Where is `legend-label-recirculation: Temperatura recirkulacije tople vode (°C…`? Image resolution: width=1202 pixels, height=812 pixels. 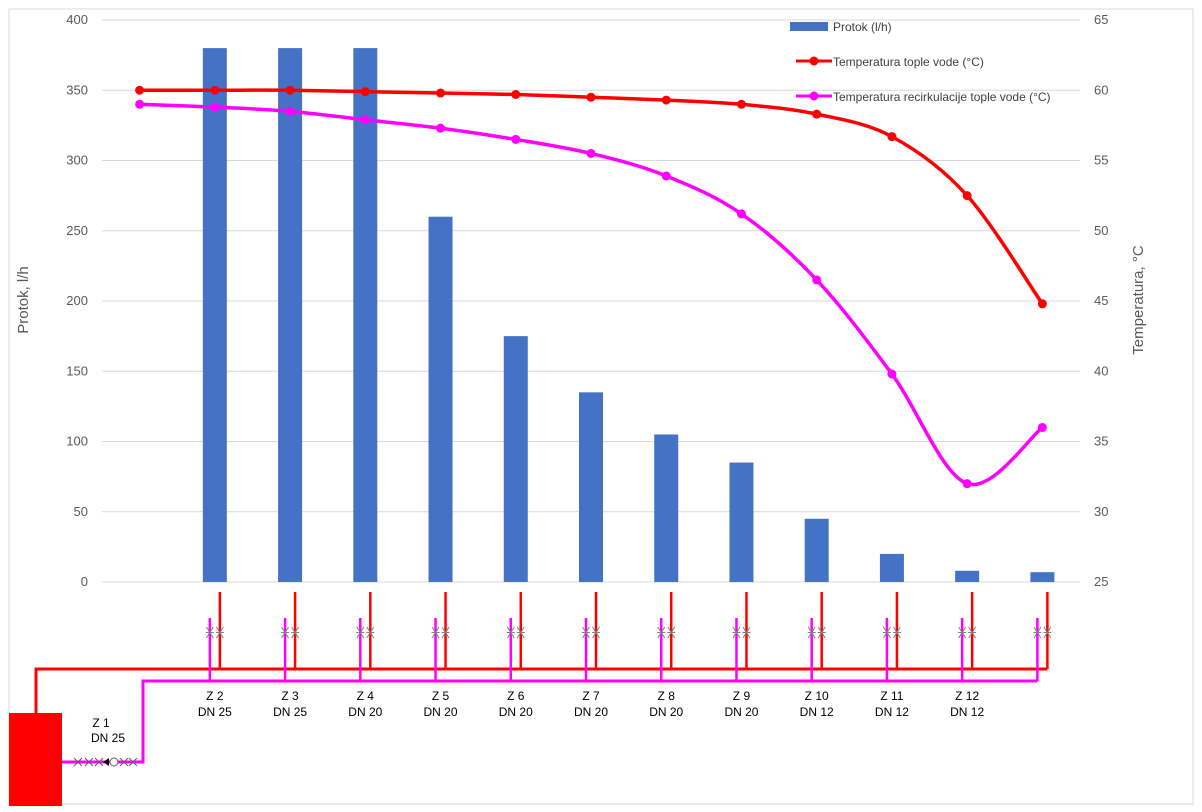 legend-label-recirculation: Temperatura recirkulacije tople vode (°C… is located at coordinates (942, 97).